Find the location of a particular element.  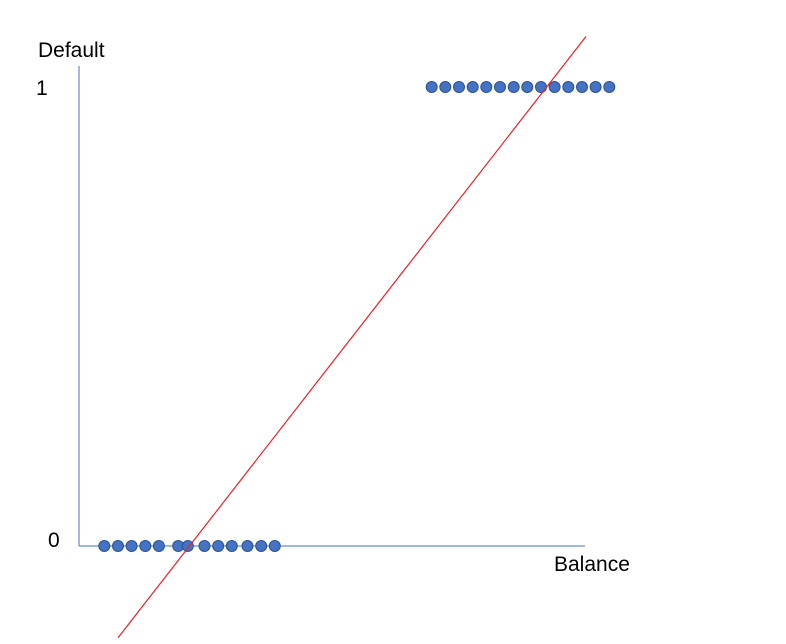

y-tick-label-0: 0 is located at coordinates (54, 540).